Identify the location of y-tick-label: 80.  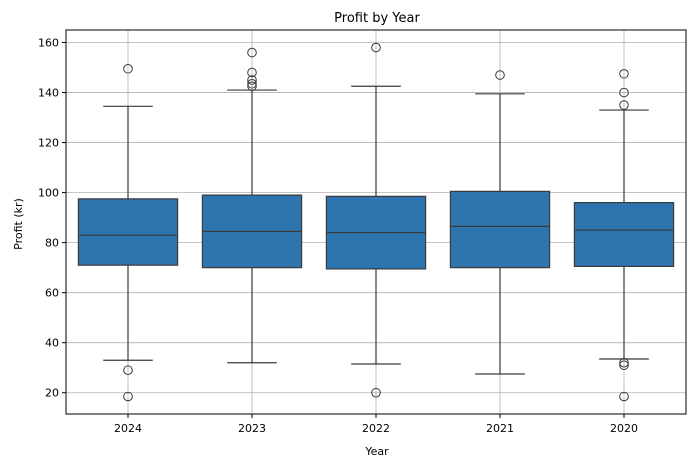
(52, 243).